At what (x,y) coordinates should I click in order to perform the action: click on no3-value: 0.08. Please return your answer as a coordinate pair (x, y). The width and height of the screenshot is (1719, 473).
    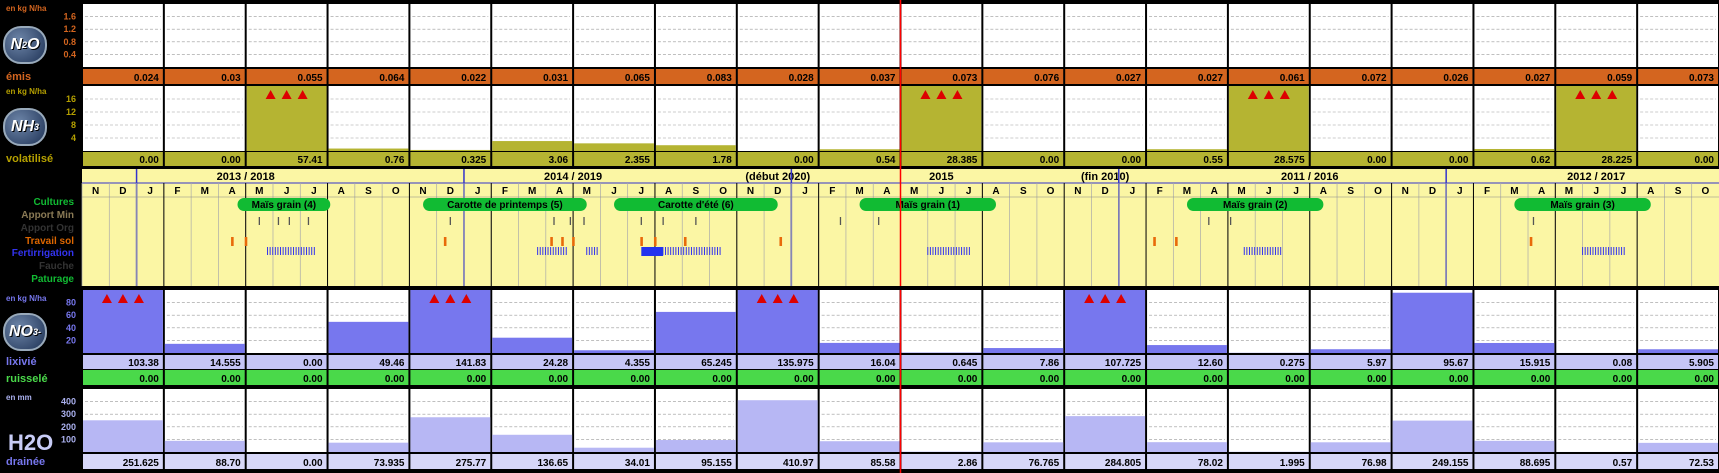
    Looking at the image, I should click on (1623, 363).